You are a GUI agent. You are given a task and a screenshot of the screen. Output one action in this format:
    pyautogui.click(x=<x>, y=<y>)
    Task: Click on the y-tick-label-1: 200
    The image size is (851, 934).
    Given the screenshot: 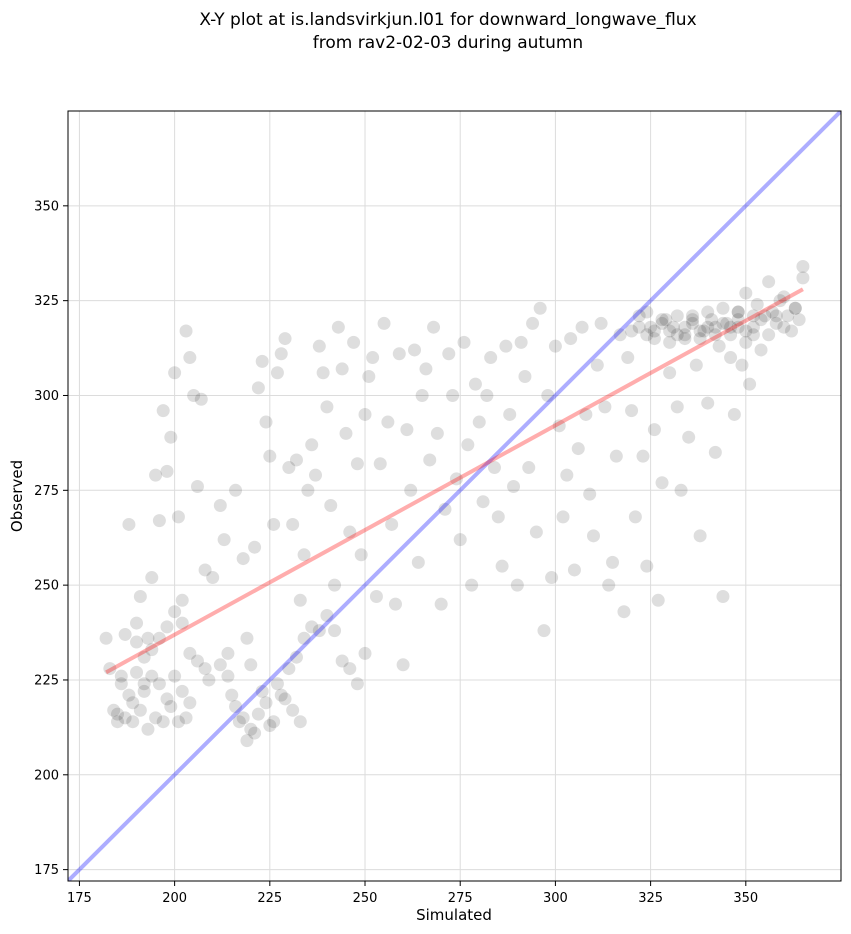 What is the action you would take?
    pyautogui.click(x=46, y=775)
    